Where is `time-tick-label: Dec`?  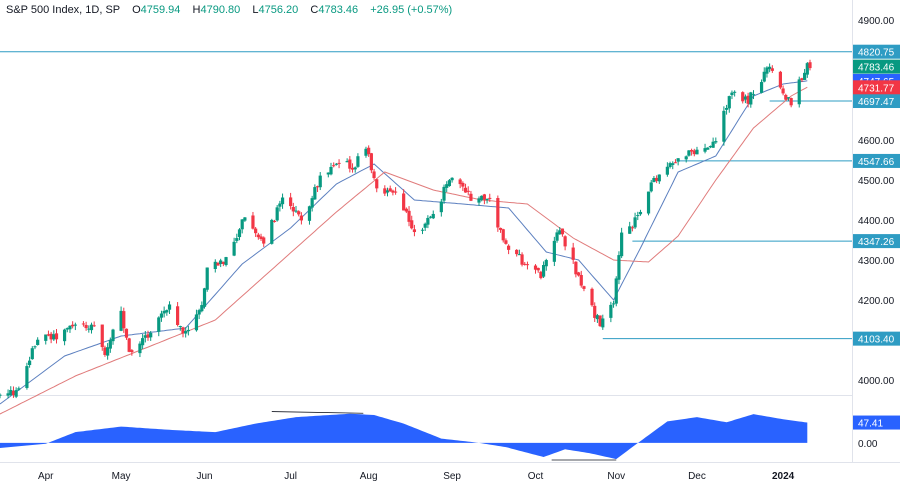 time-tick-label: Dec is located at coordinates (697, 476).